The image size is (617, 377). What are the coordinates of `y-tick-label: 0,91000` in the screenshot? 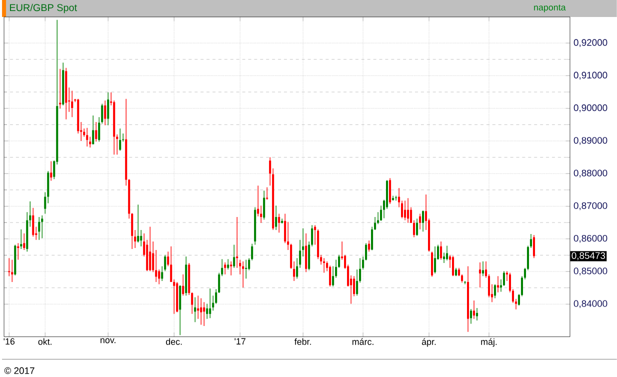 It's located at (591, 76).